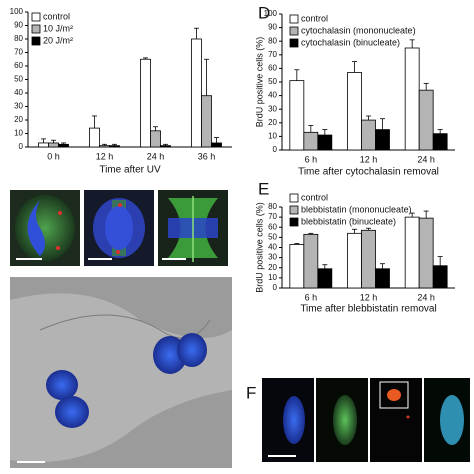  What do you see at coordinates (58, 40) in the screenshot?
I see `legend-label: 20 J/m²` at bounding box center [58, 40].